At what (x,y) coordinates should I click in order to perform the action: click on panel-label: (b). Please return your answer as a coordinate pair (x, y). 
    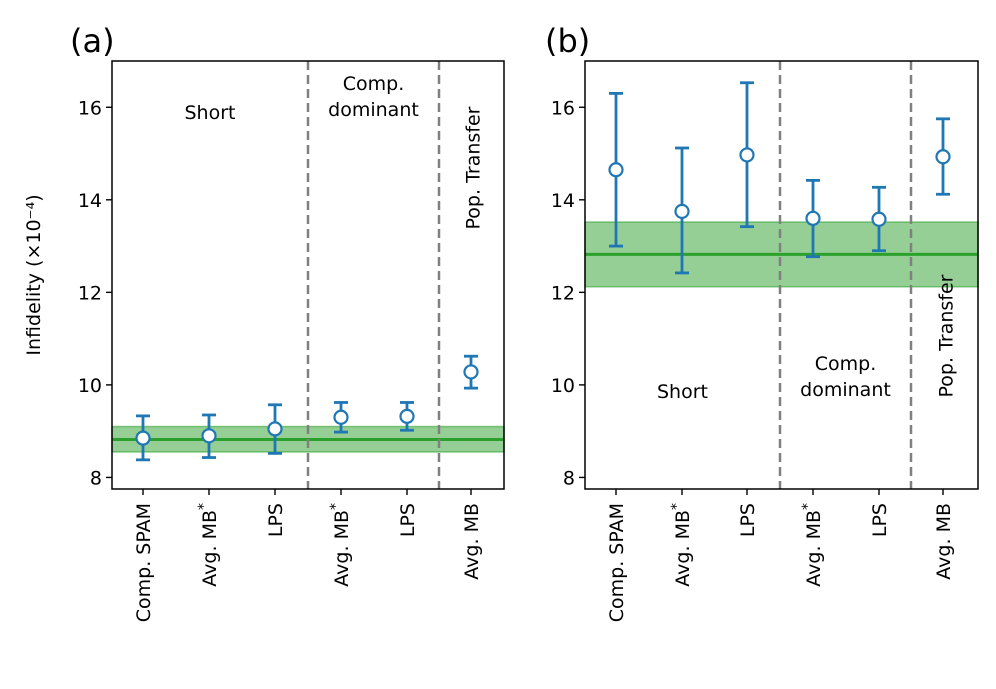
    Looking at the image, I should click on (567, 41).